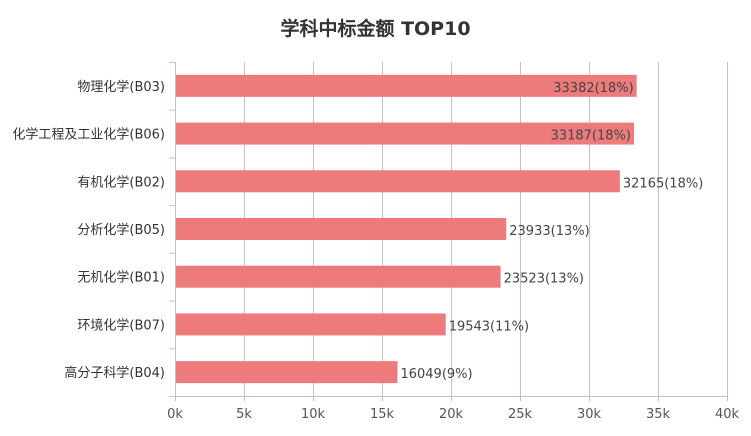  What do you see at coordinates (727, 414) in the screenshot?
I see `x-tick-label: 40k` at bounding box center [727, 414].